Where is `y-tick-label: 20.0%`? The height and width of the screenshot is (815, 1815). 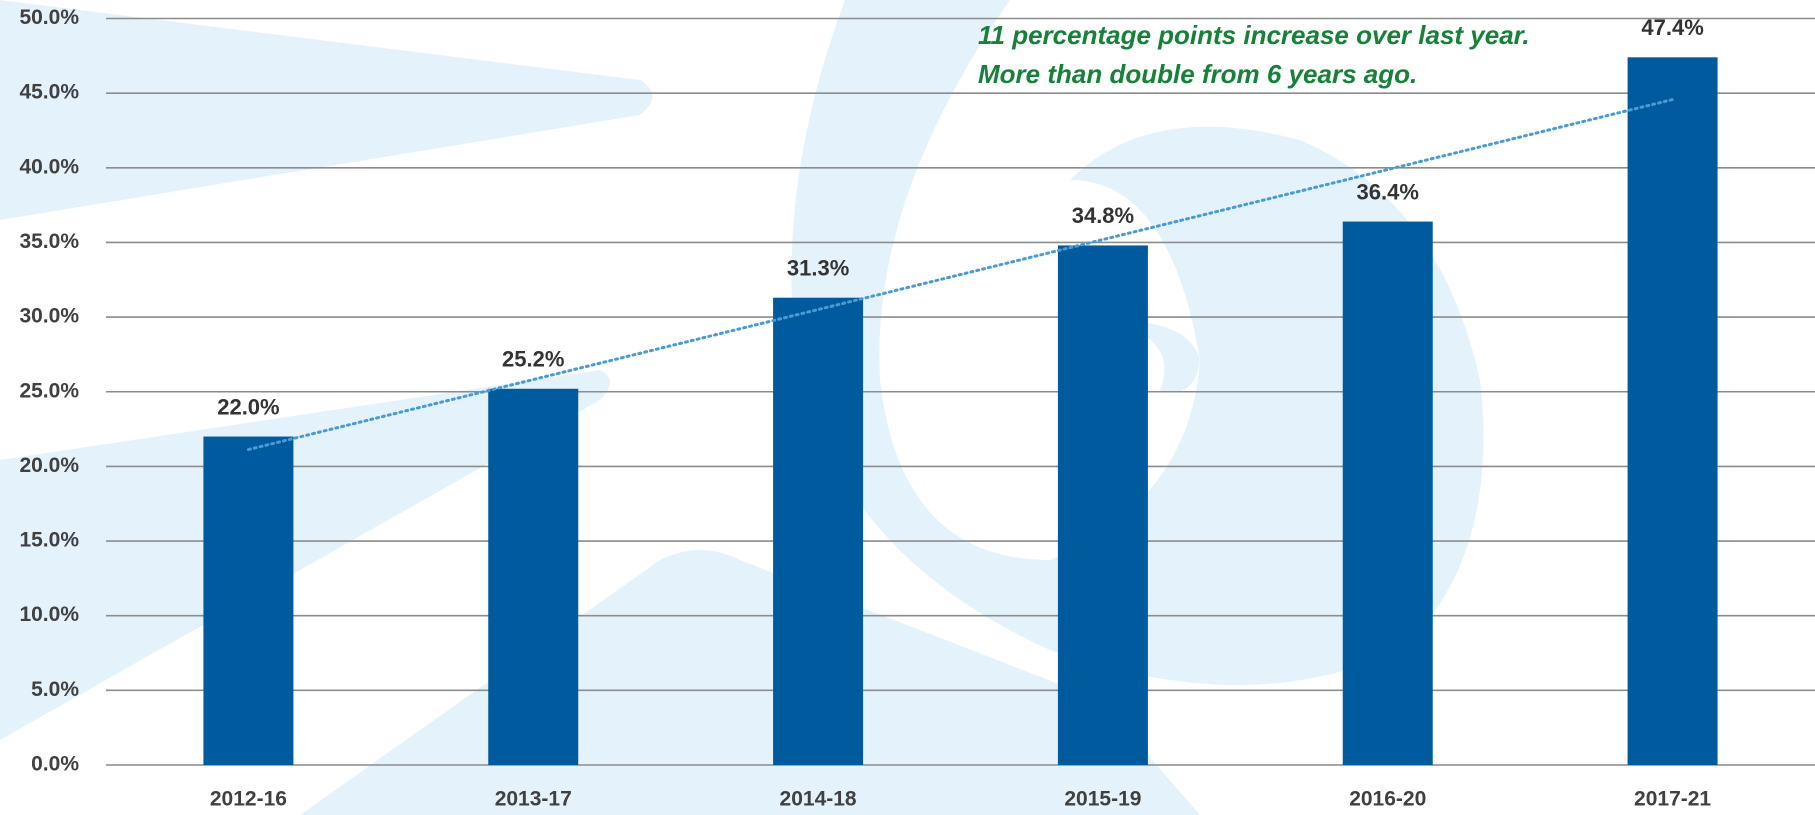 y-tick-label: 20.0% is located at coordinates (49, 465).